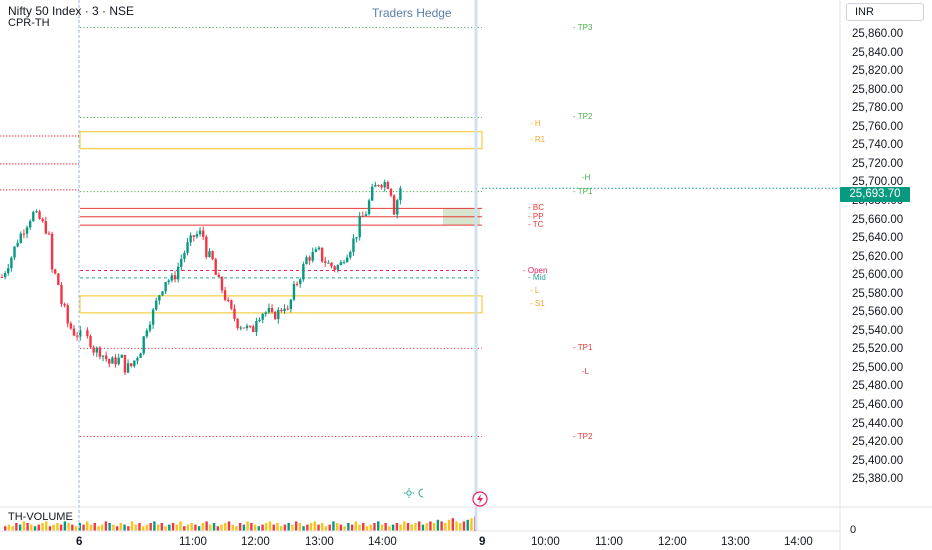 This screenshot has width=932, height=550. Describe the element at coordinates (878, 460) in the screenshot. I see `y-tick-label: 25,400.00` at that location.